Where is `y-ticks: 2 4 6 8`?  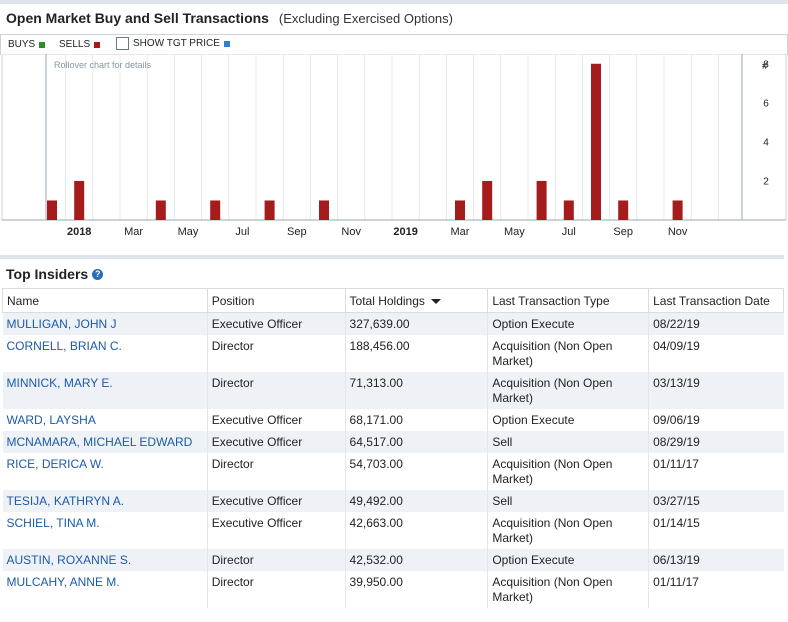 y-ticks: 2 4 6 8 is located at coordinates (766, 123).